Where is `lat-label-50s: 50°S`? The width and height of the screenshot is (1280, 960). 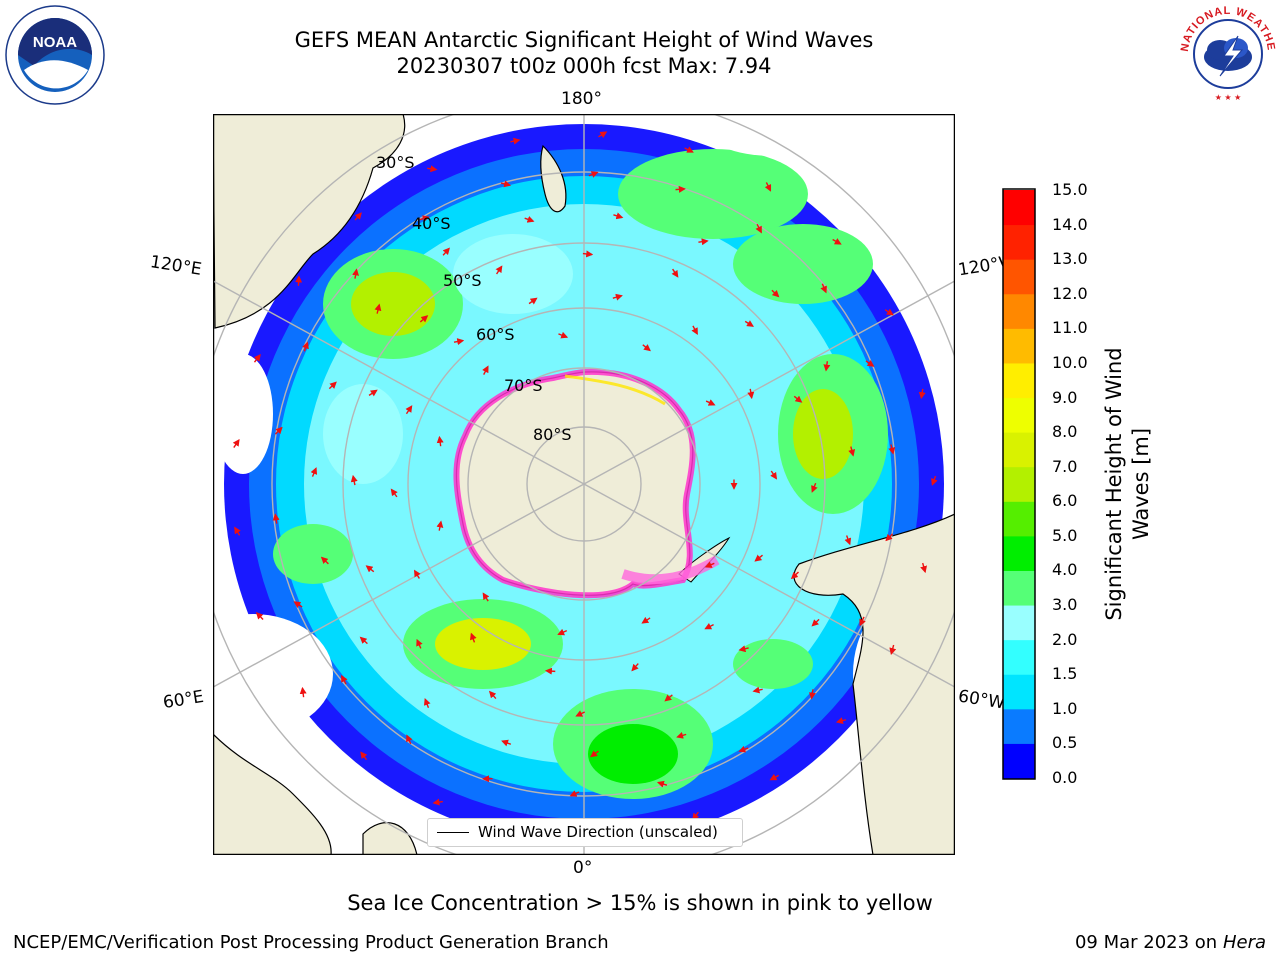
lat-label-50s: 50°S is located at coordinates (462, 280).